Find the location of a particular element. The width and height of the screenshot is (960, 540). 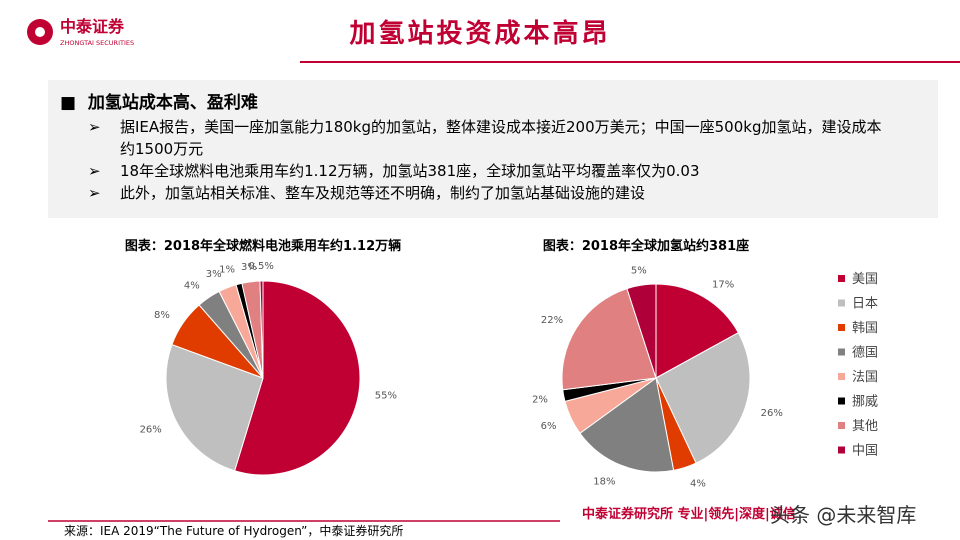

logo-hole is located at coordinates (40, 32).